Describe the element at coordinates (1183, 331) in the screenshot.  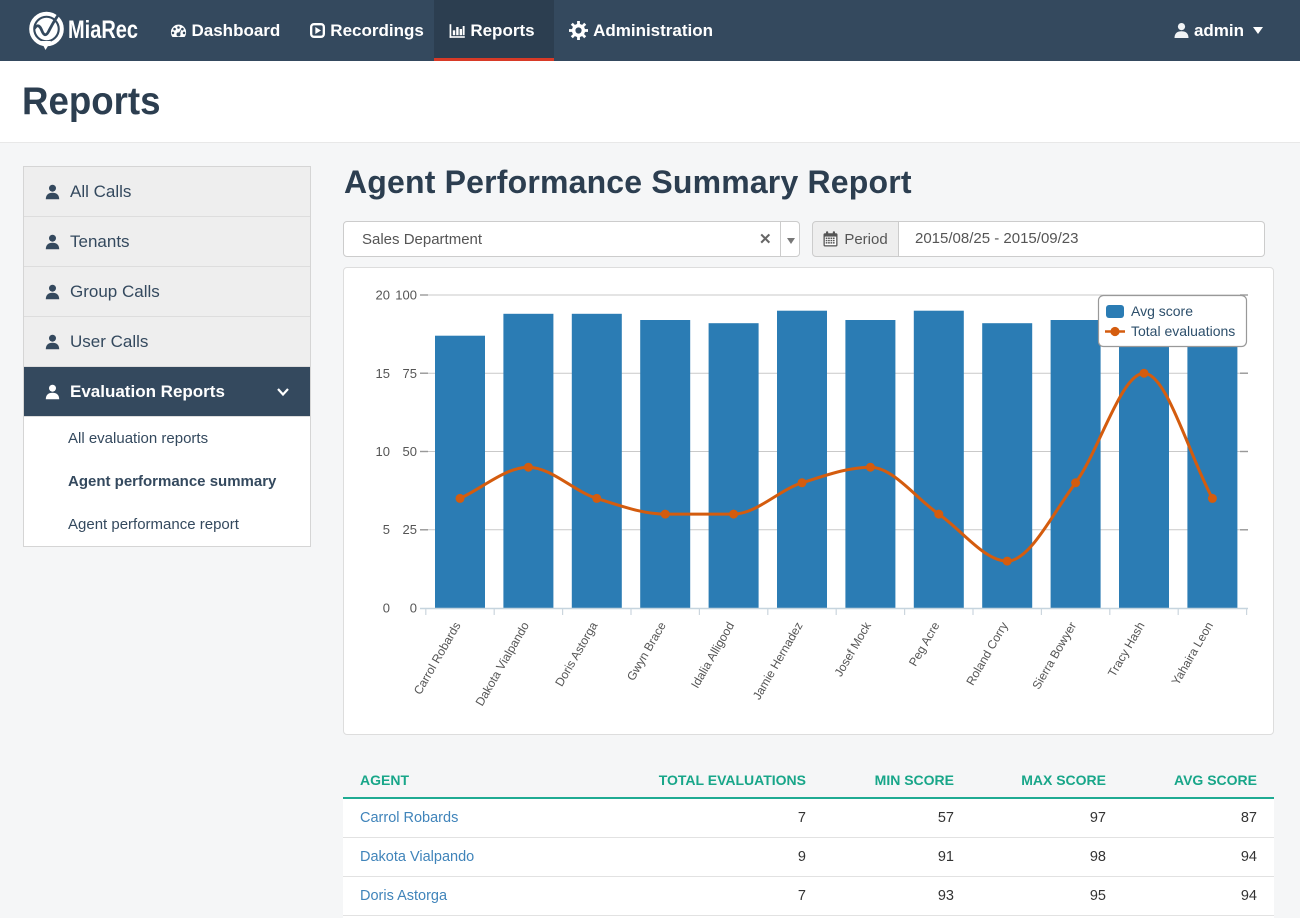
I see `svg-text: Total evaluations` at that location.